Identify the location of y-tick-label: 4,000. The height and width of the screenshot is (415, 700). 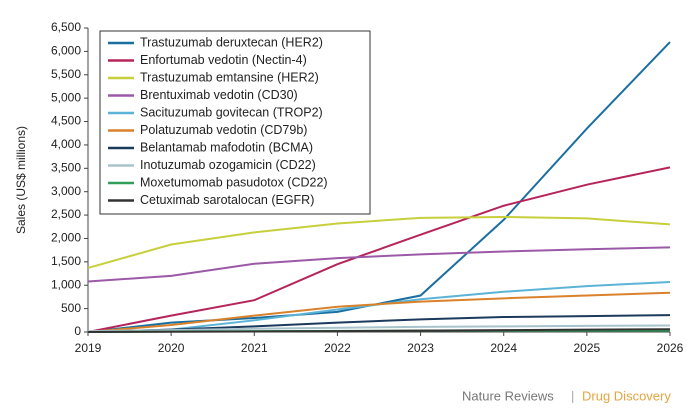
(66, 144).